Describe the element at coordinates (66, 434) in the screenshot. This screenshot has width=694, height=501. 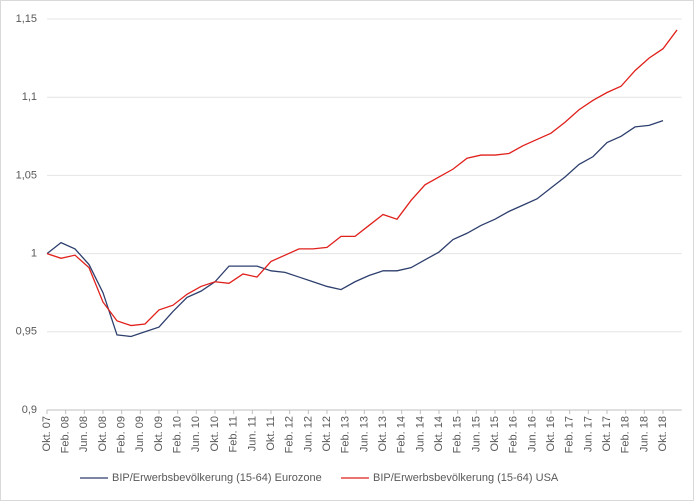
I see `x-tick-label: Feb. 08` at that location.